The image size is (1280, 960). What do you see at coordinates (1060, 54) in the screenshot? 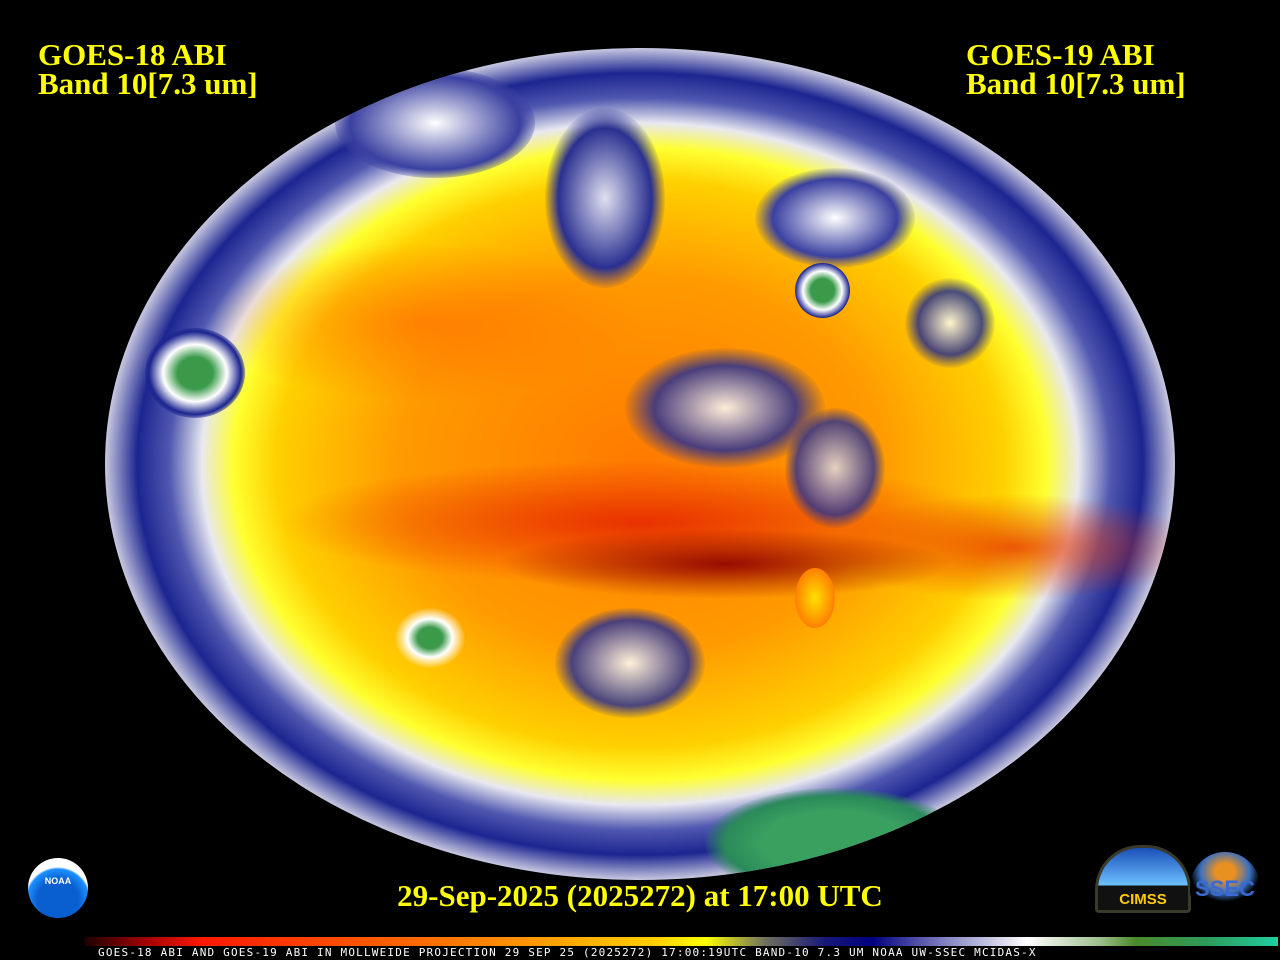
I see `right-satellite-name: GOES-19 ABI` at bounding box center [1060, 54].